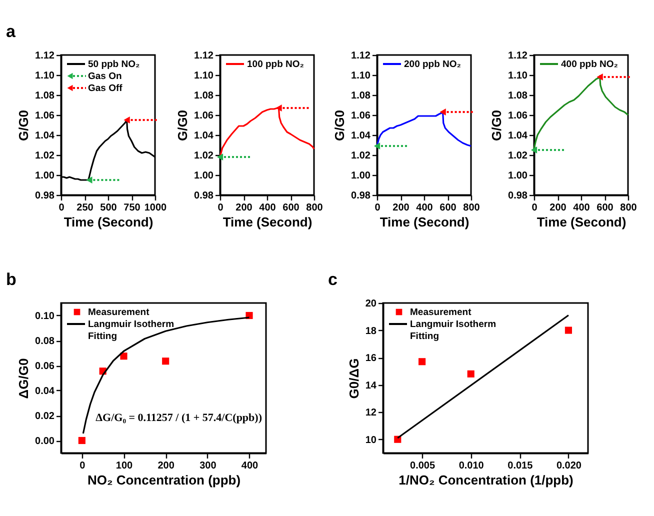 The image size is (654, 516). I want to click on x-axis-title: 1/NO₂ Concentration (1/ppb), so click(486, 480).